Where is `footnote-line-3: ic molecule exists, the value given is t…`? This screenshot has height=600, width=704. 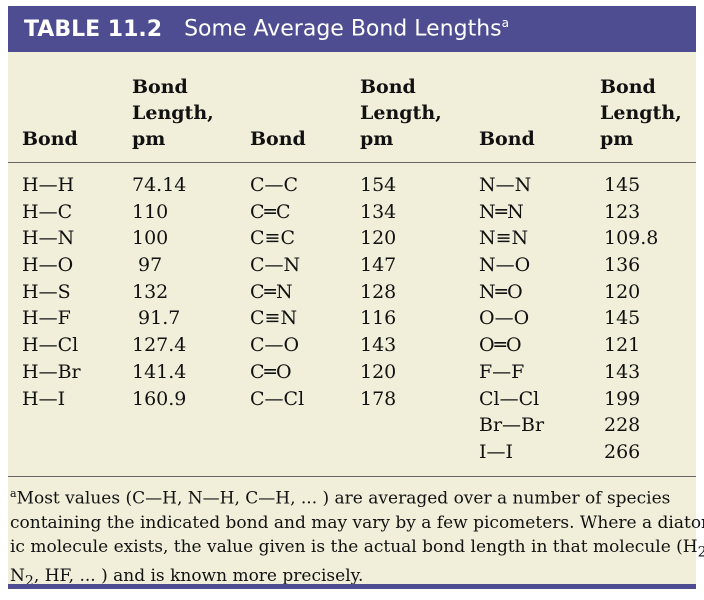 footnote-line-3: ic molecule exists, the value given is t… is located at coordinates (354, 546).